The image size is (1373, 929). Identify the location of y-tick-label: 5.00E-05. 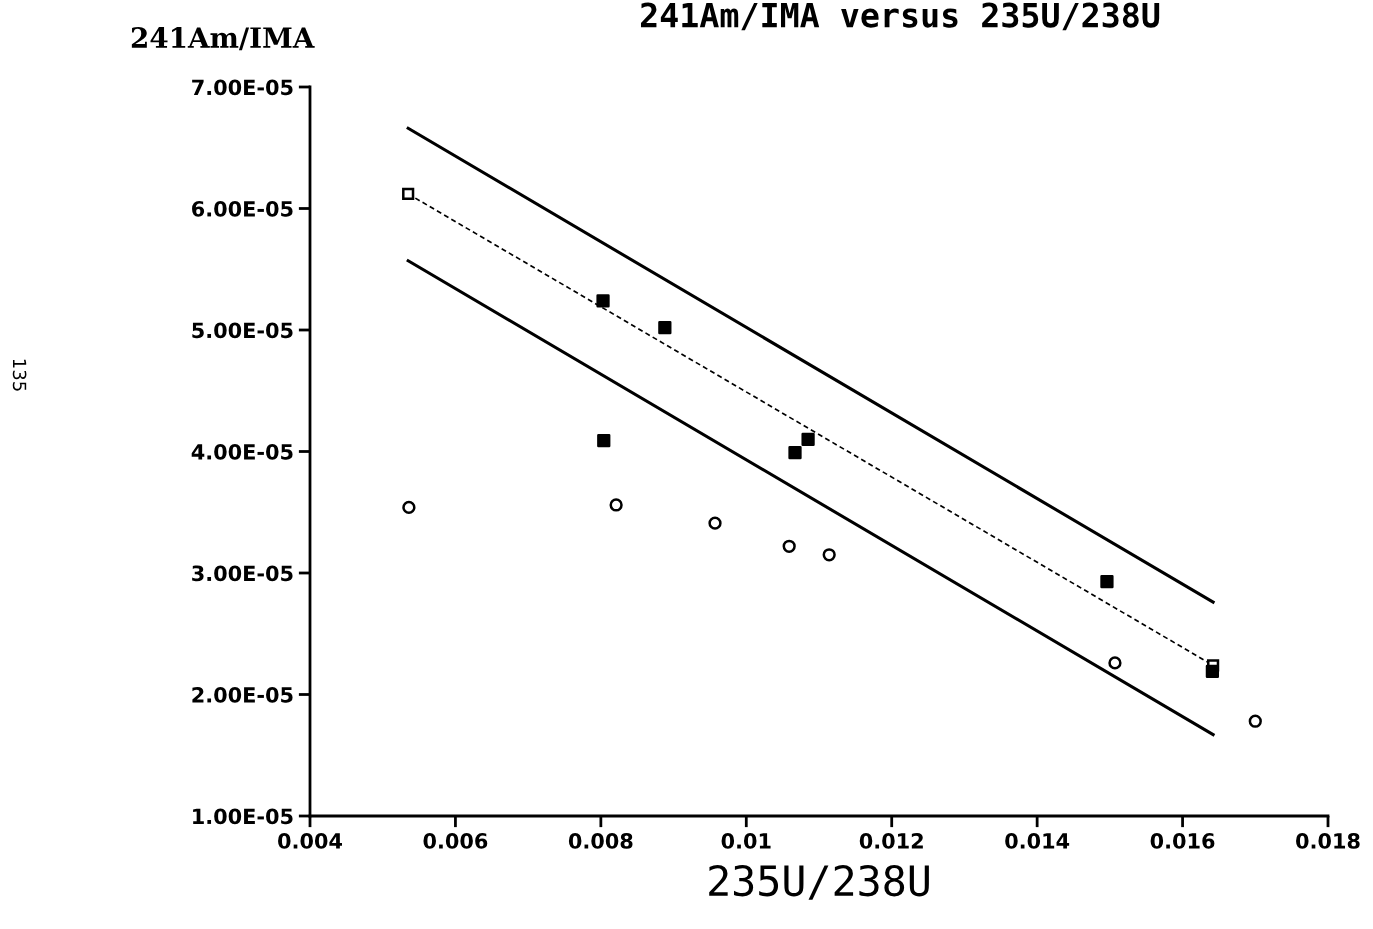
(242, 330).